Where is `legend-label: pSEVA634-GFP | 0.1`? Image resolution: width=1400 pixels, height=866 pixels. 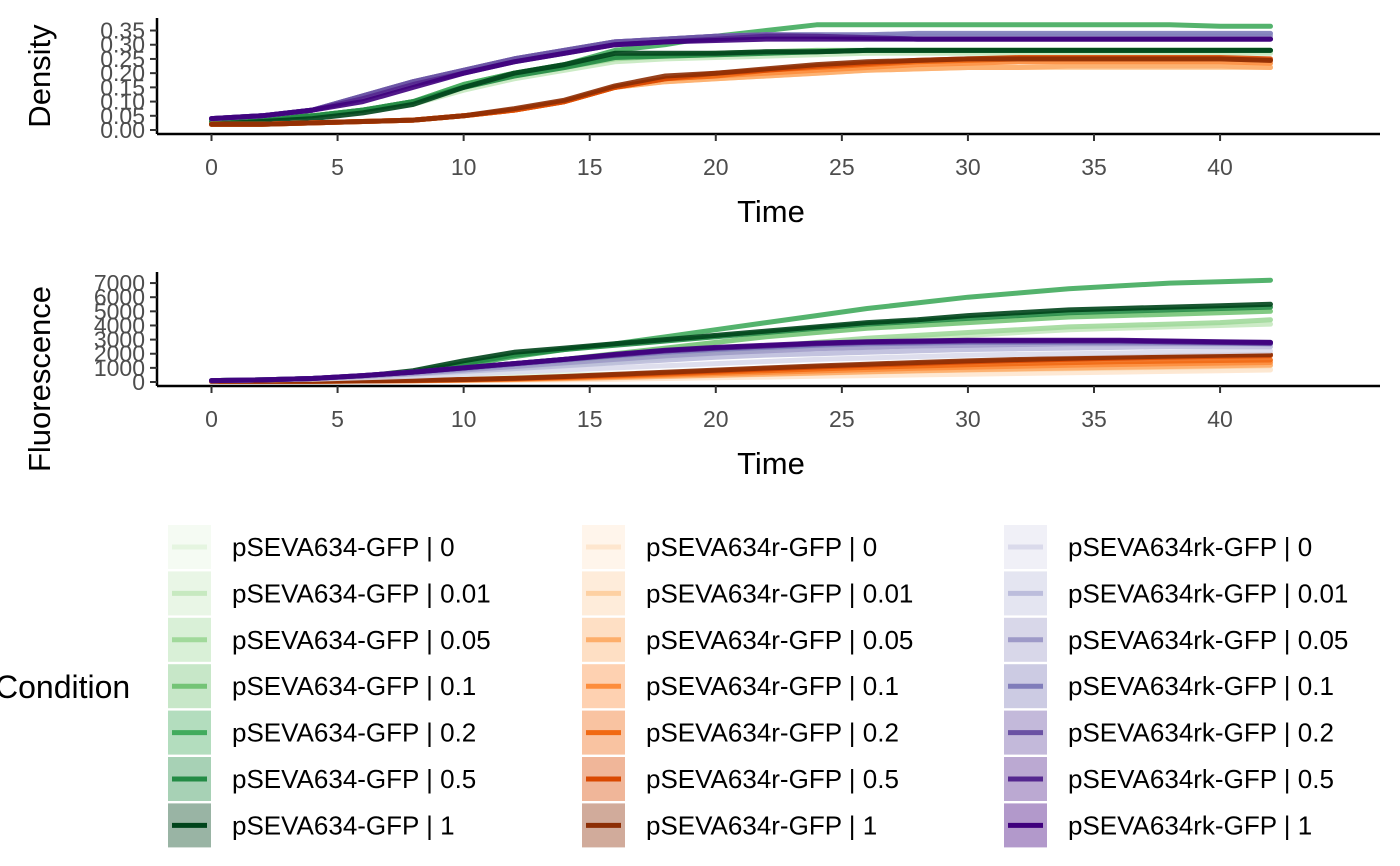
legend-label: pSEVA634-GFP | 0.1 is located at coordinates (354, 686).